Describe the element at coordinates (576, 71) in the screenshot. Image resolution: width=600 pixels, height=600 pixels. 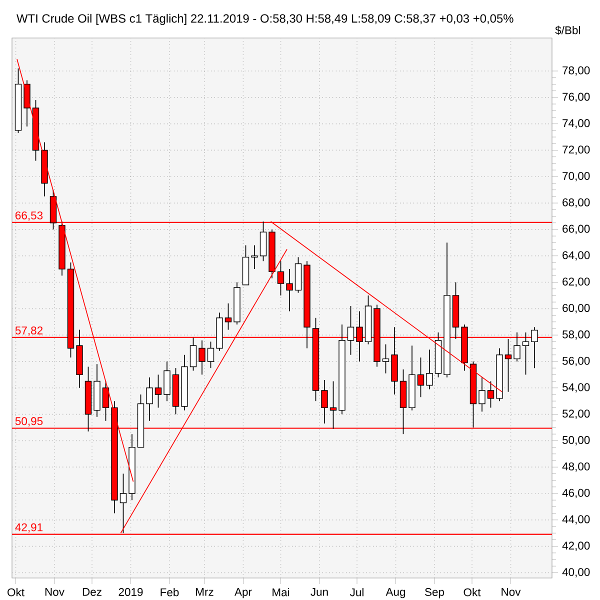
I see `y-tick-label: 78,00` at that location.